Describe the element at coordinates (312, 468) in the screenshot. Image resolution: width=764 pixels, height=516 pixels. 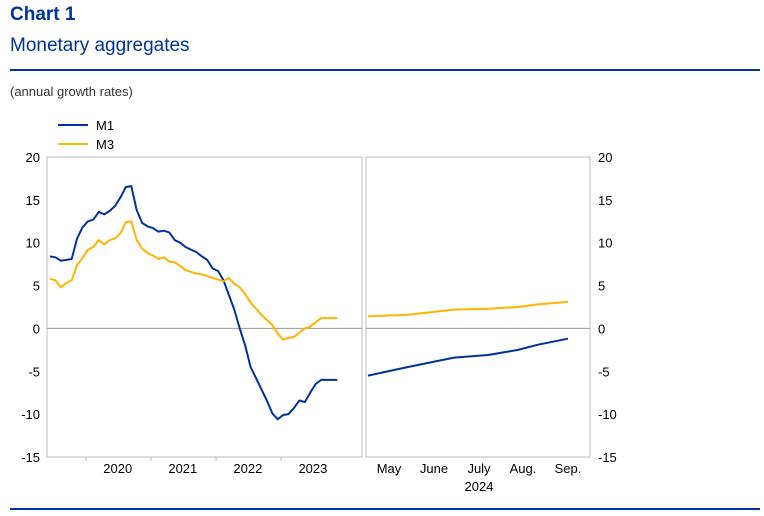
I see `x-tick-label-year: 2023` at that location.